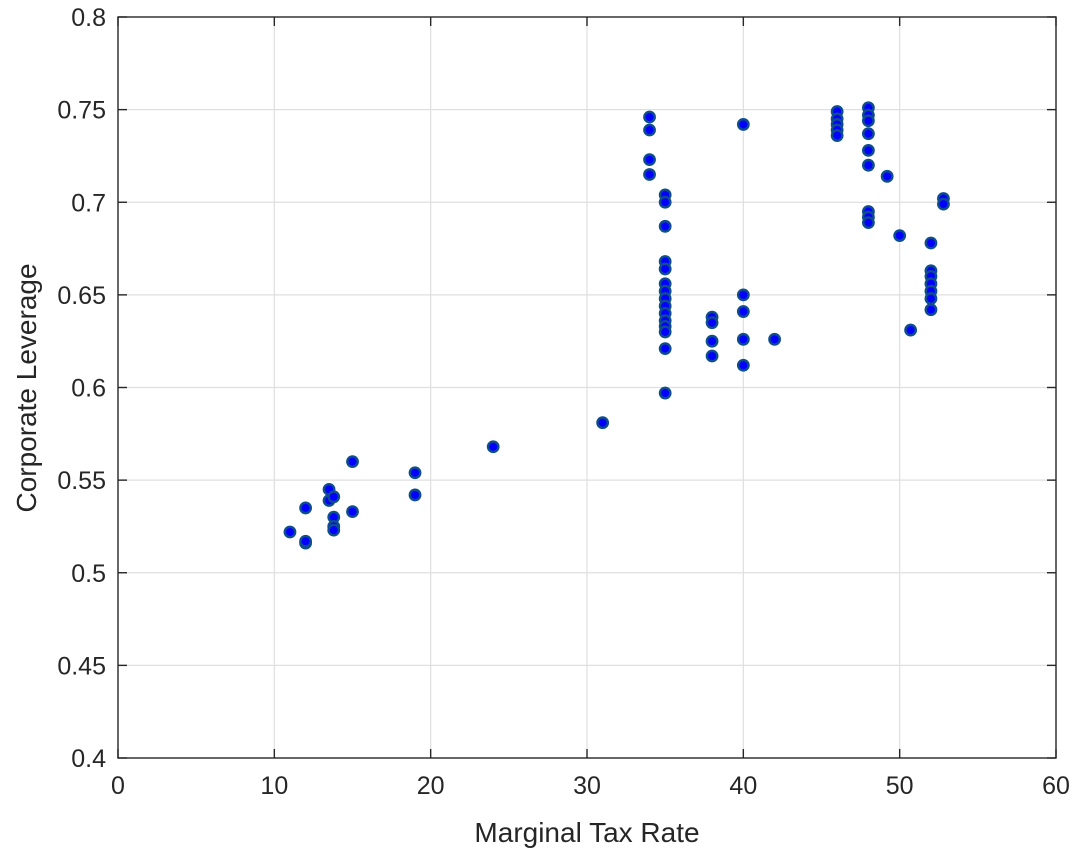  I want to click on y-tick-label: 0.6, so click(88, 389).